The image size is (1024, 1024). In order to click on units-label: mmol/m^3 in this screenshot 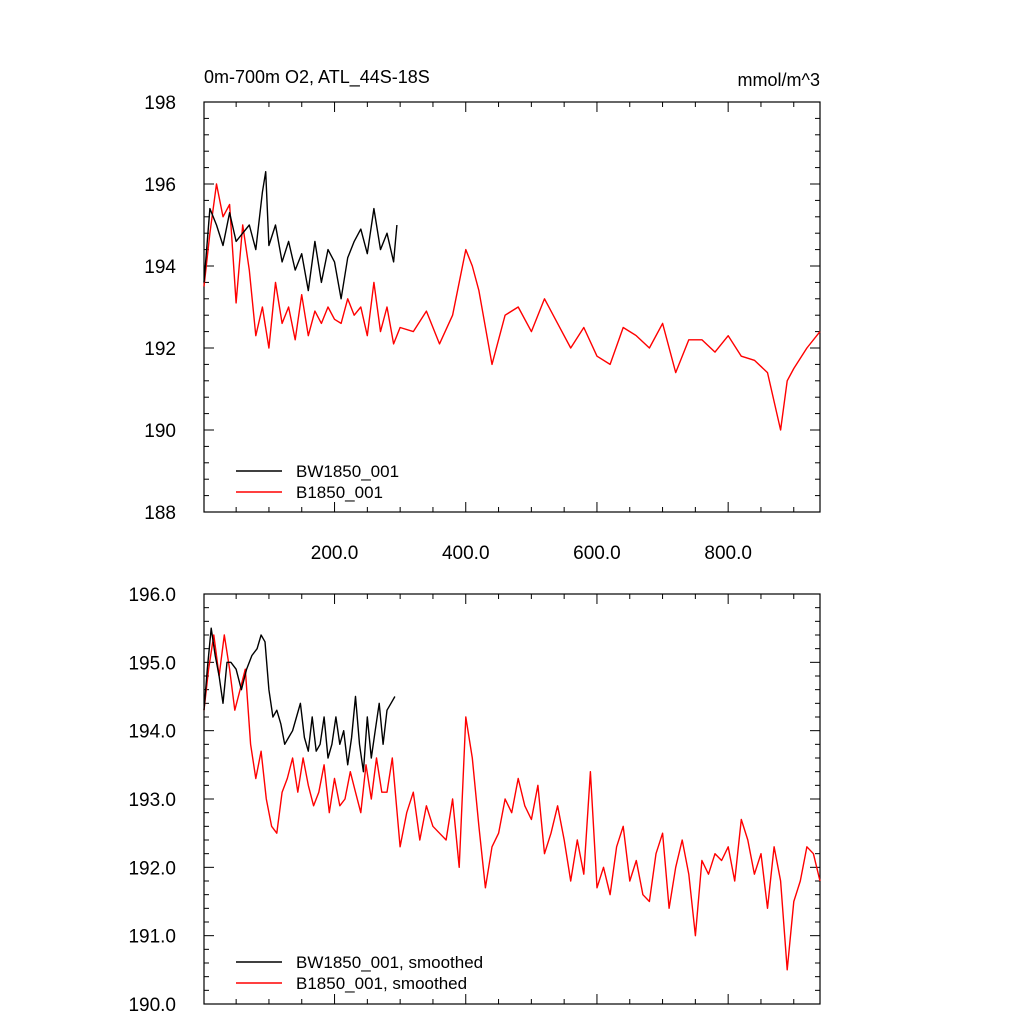, I will do `click(779, 80)`.